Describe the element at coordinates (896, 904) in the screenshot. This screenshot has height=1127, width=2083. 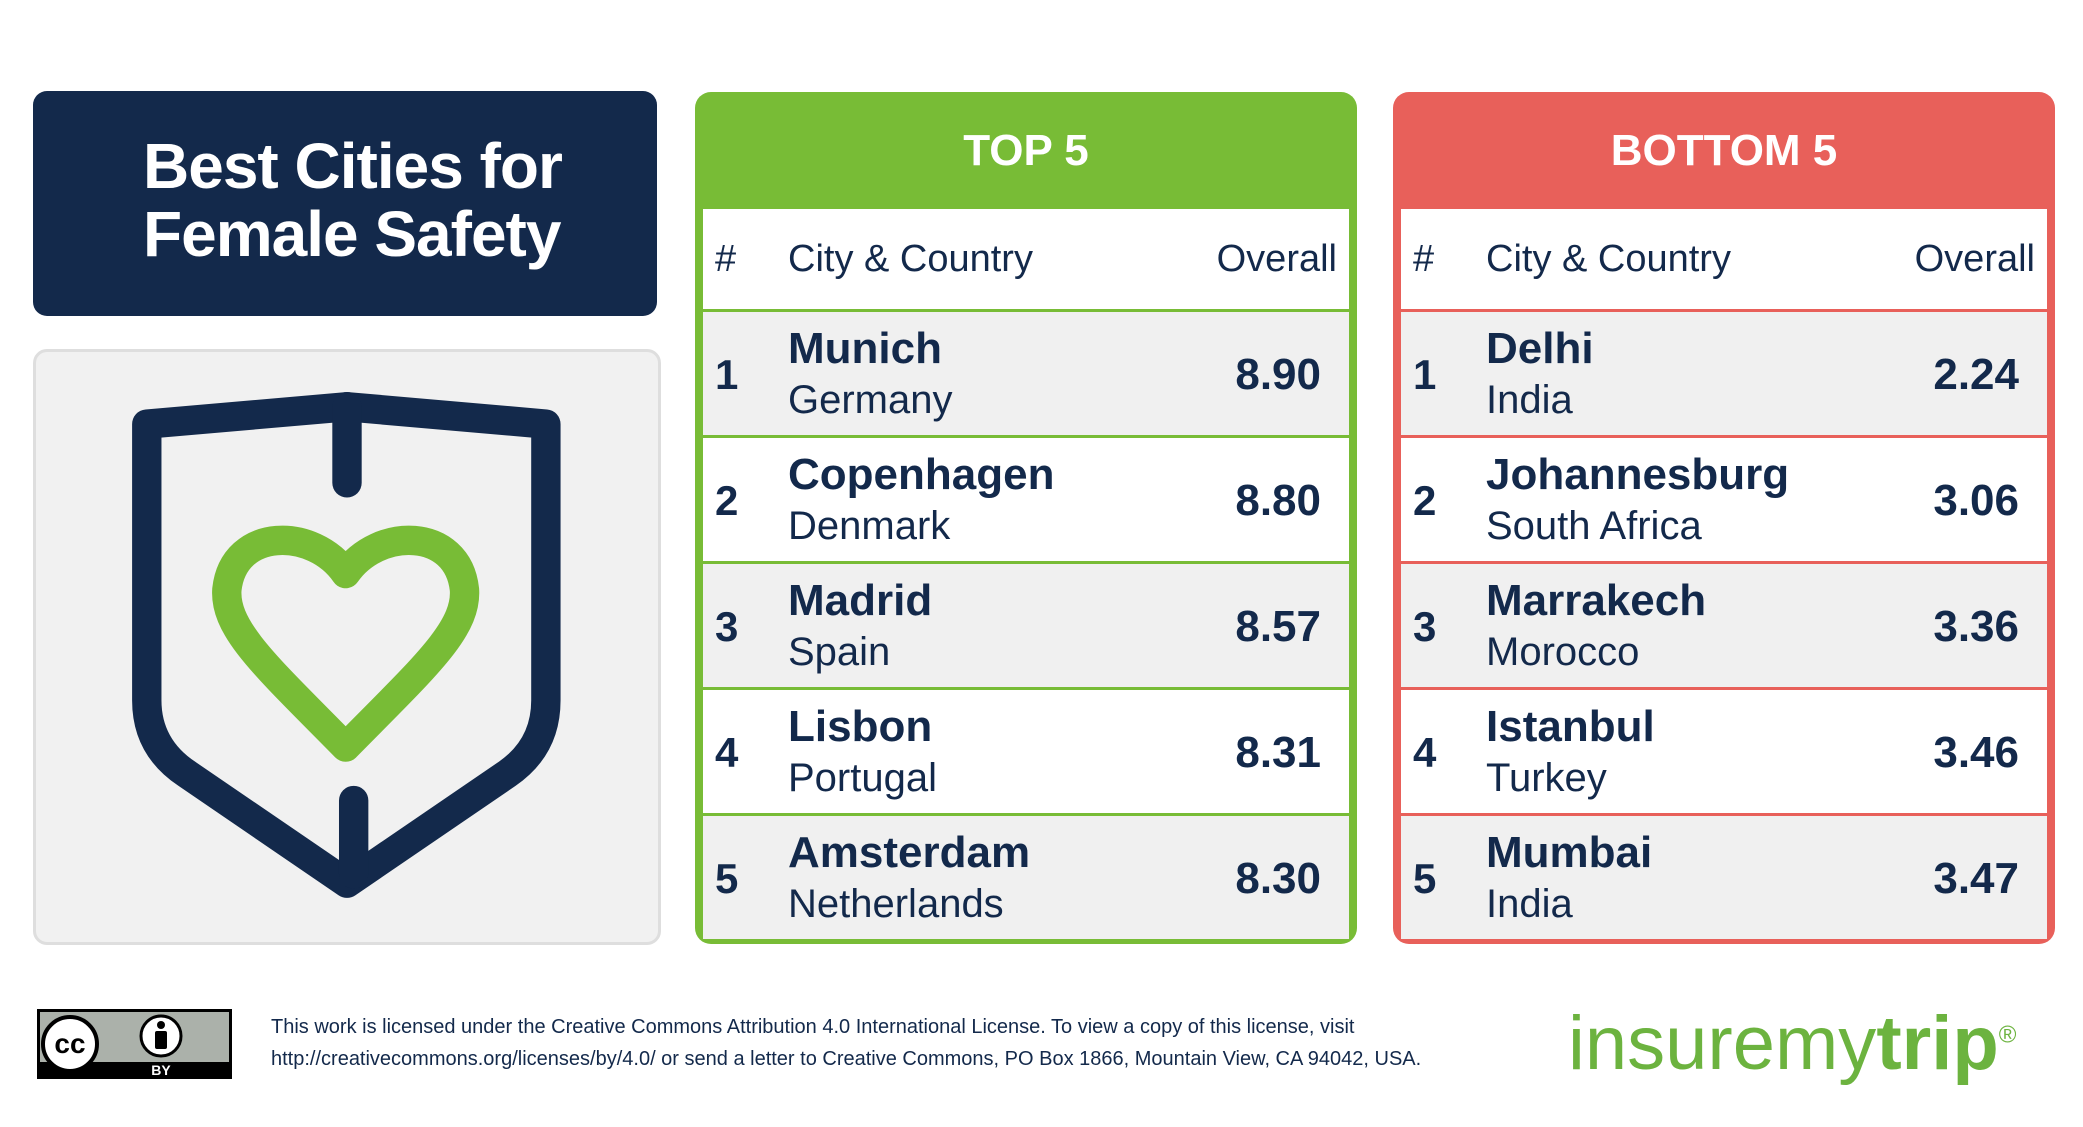
I see `country: Netherlands` at that location.